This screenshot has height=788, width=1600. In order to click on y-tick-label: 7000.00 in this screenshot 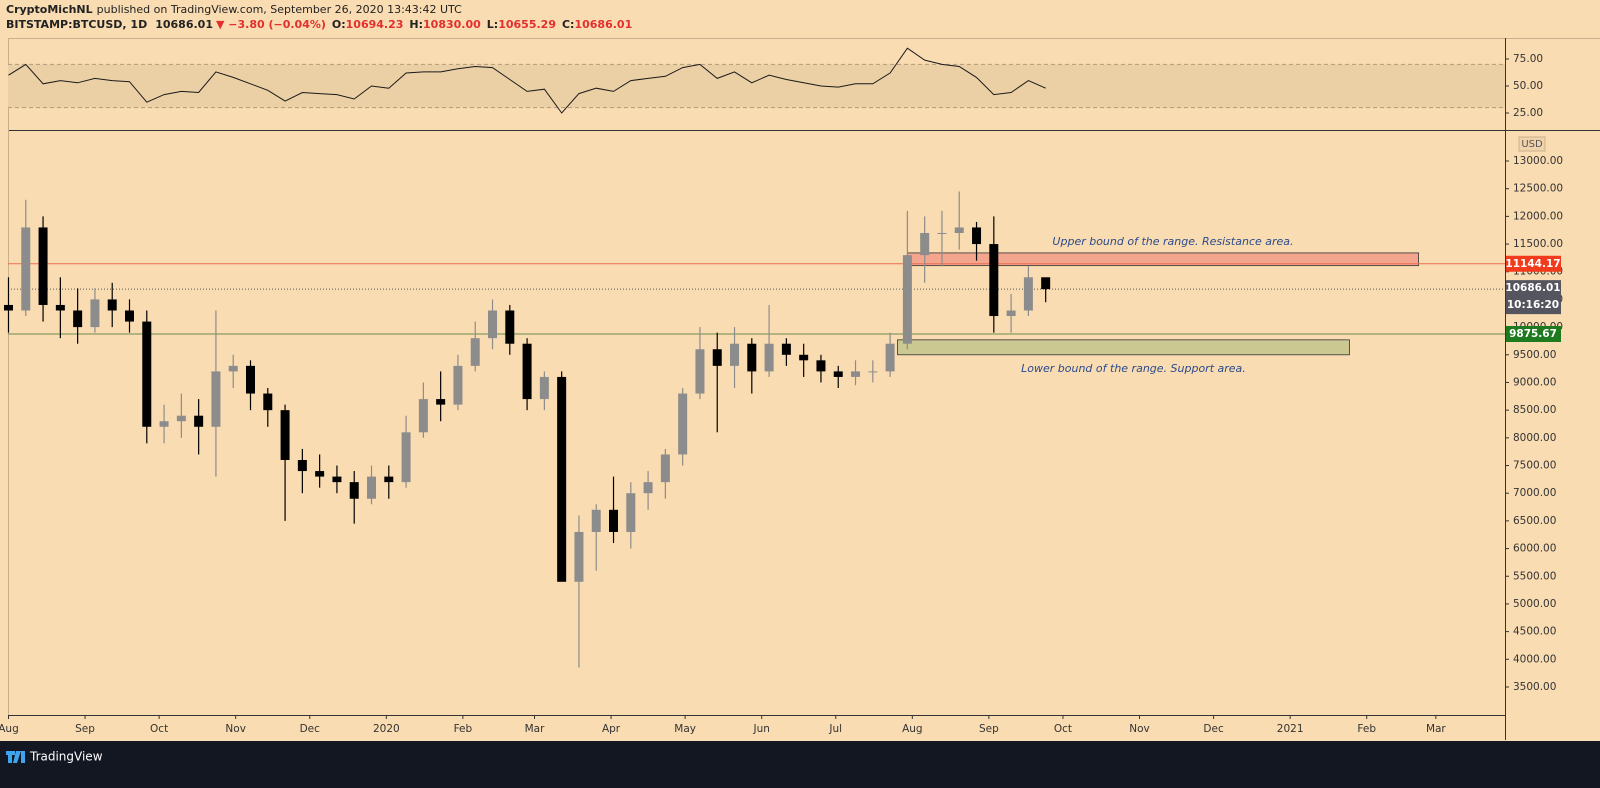, I will do `click(1534, 493)`.